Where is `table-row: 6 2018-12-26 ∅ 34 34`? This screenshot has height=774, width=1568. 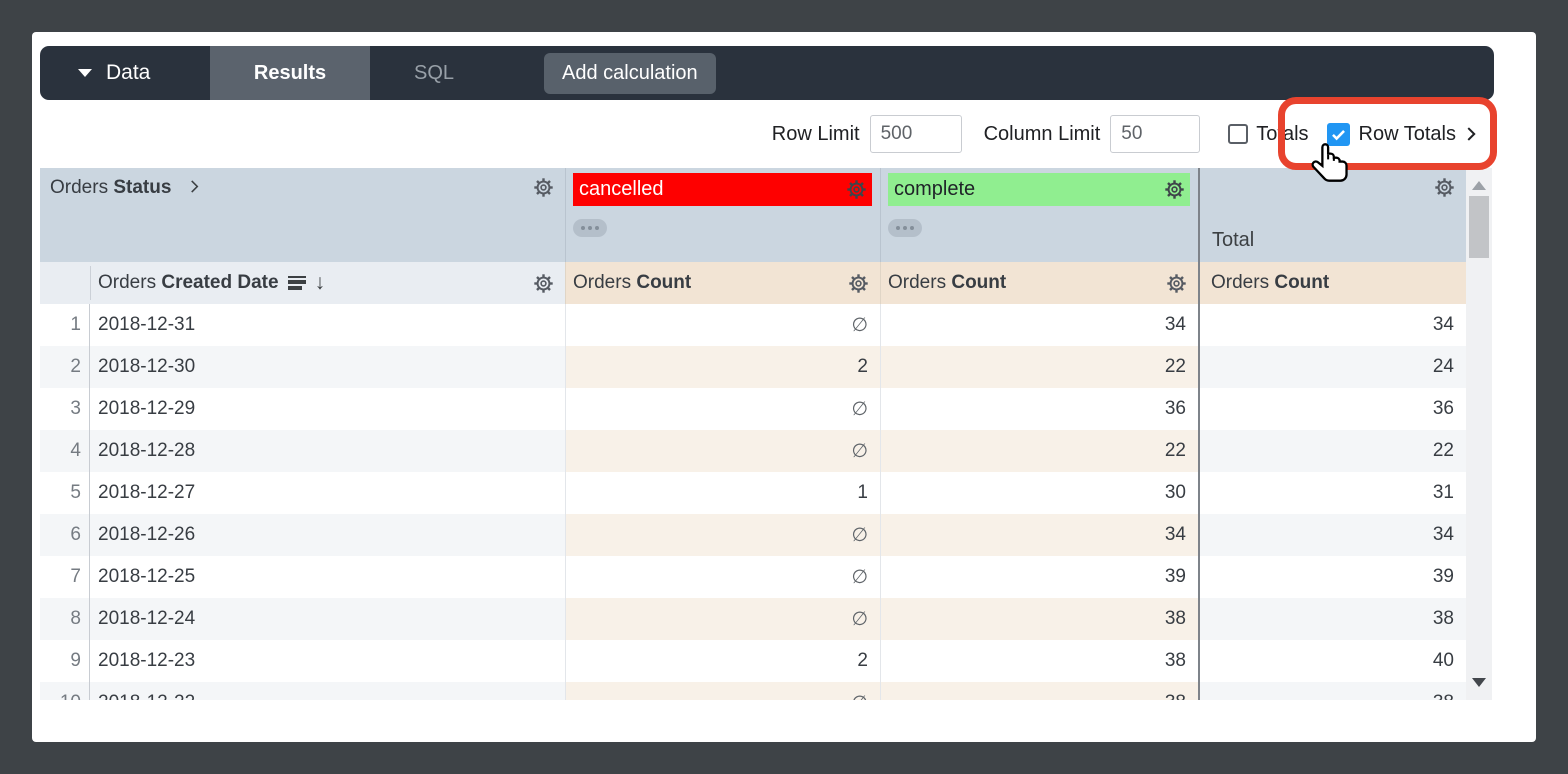
table-row: 6 2018-12-26 ∅ 34 34 is located at coordinates (753, 535).